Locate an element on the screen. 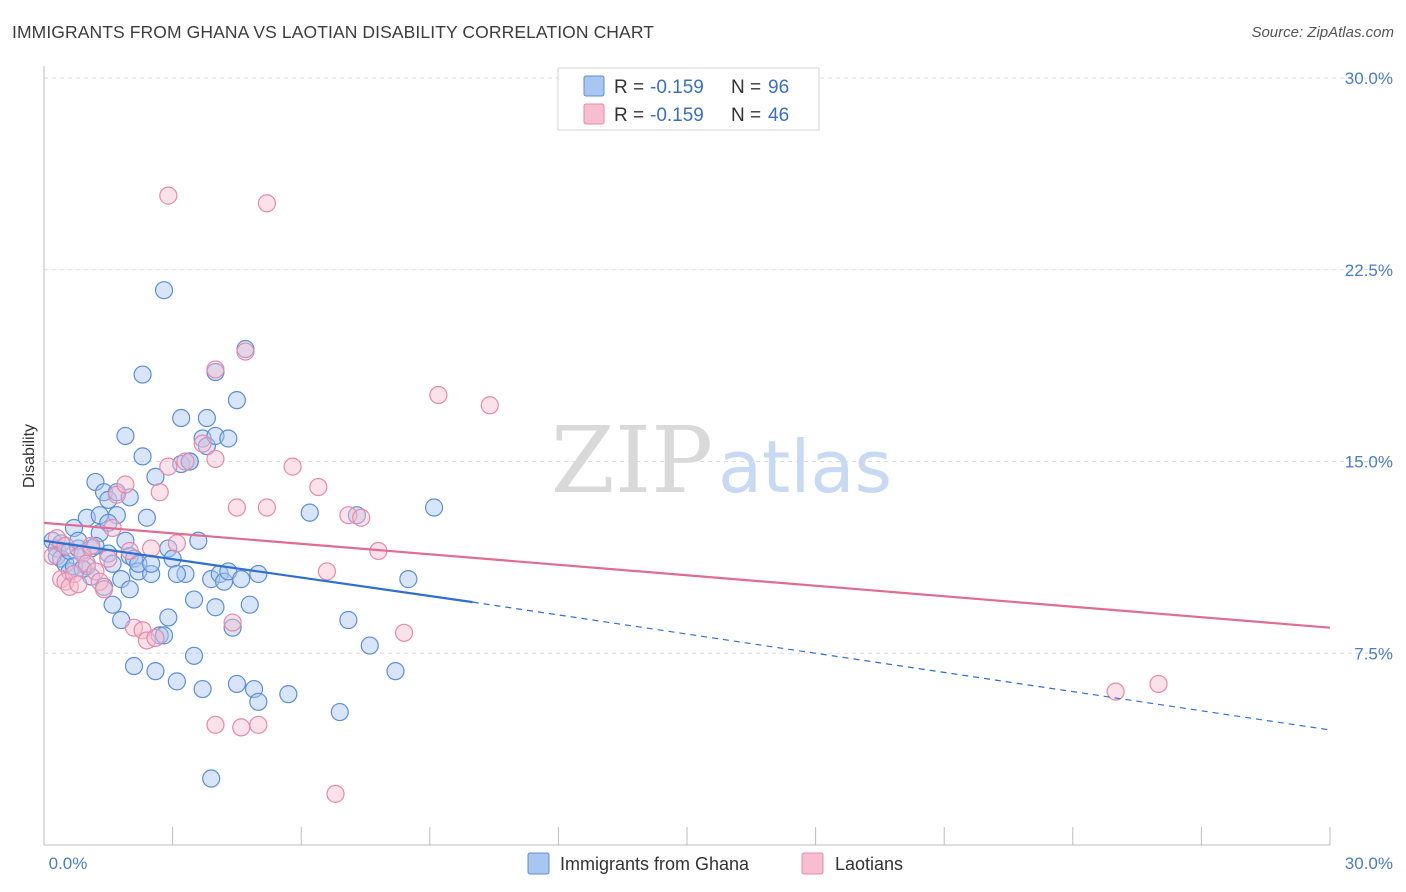  y-tick-label-3: 30.0% is located at coordinates (1369, 78).